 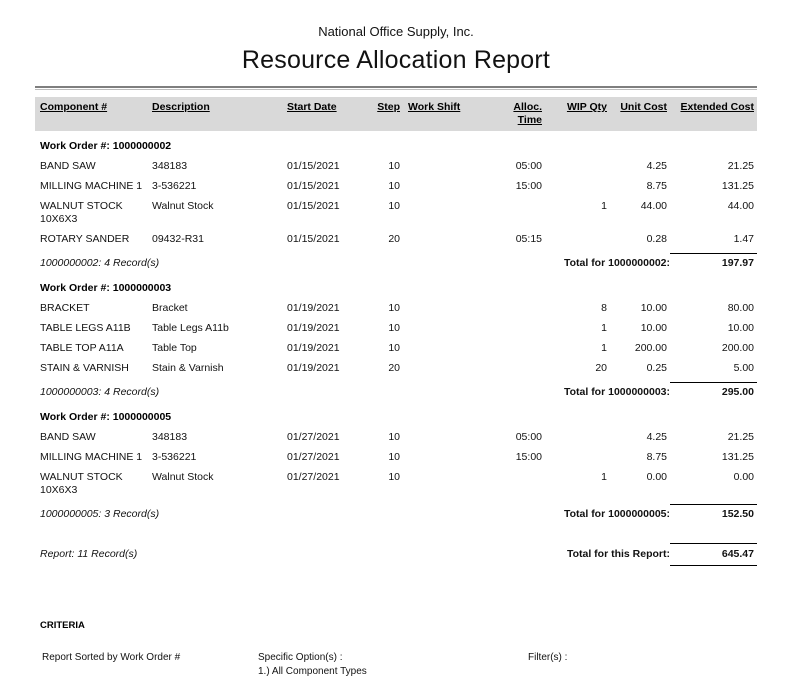 What do you see at coordinates (656, 477) in the screenshot?
I see `cell-unit-cost: 0.00` at bounding box center [656, 477].